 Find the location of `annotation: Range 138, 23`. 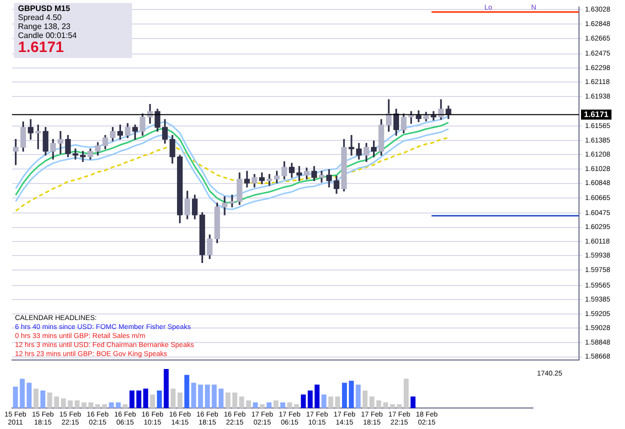

annotation: Range 138, 23 is located at coordinates (45, 26).